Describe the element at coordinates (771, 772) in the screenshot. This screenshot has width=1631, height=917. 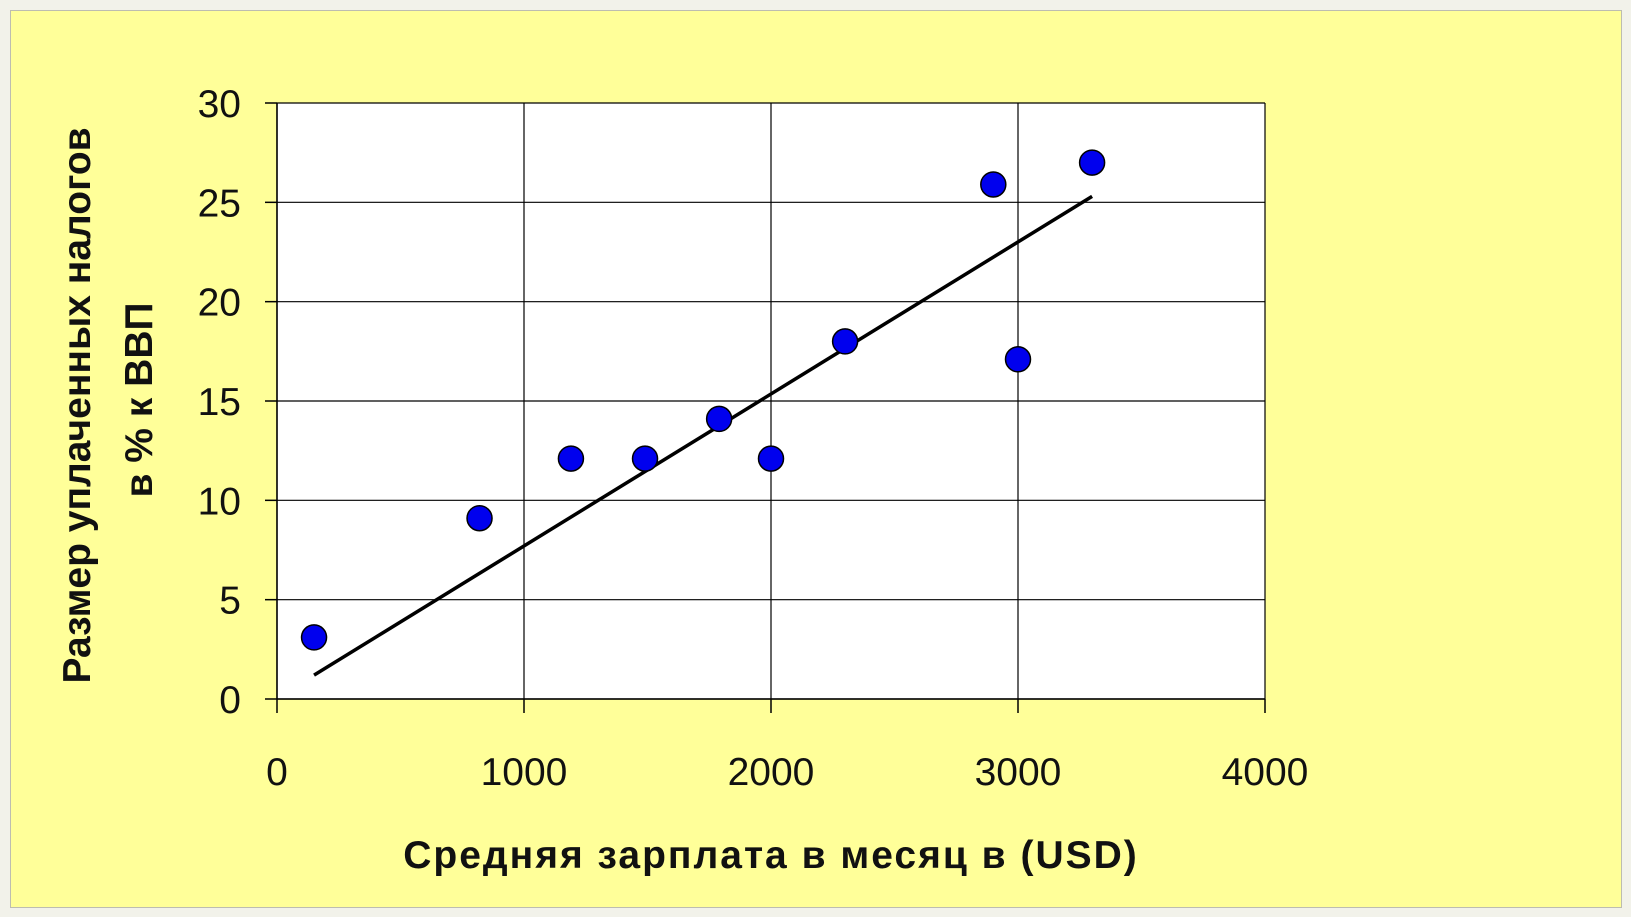
I see `x-tick-label: 2000` at that location.